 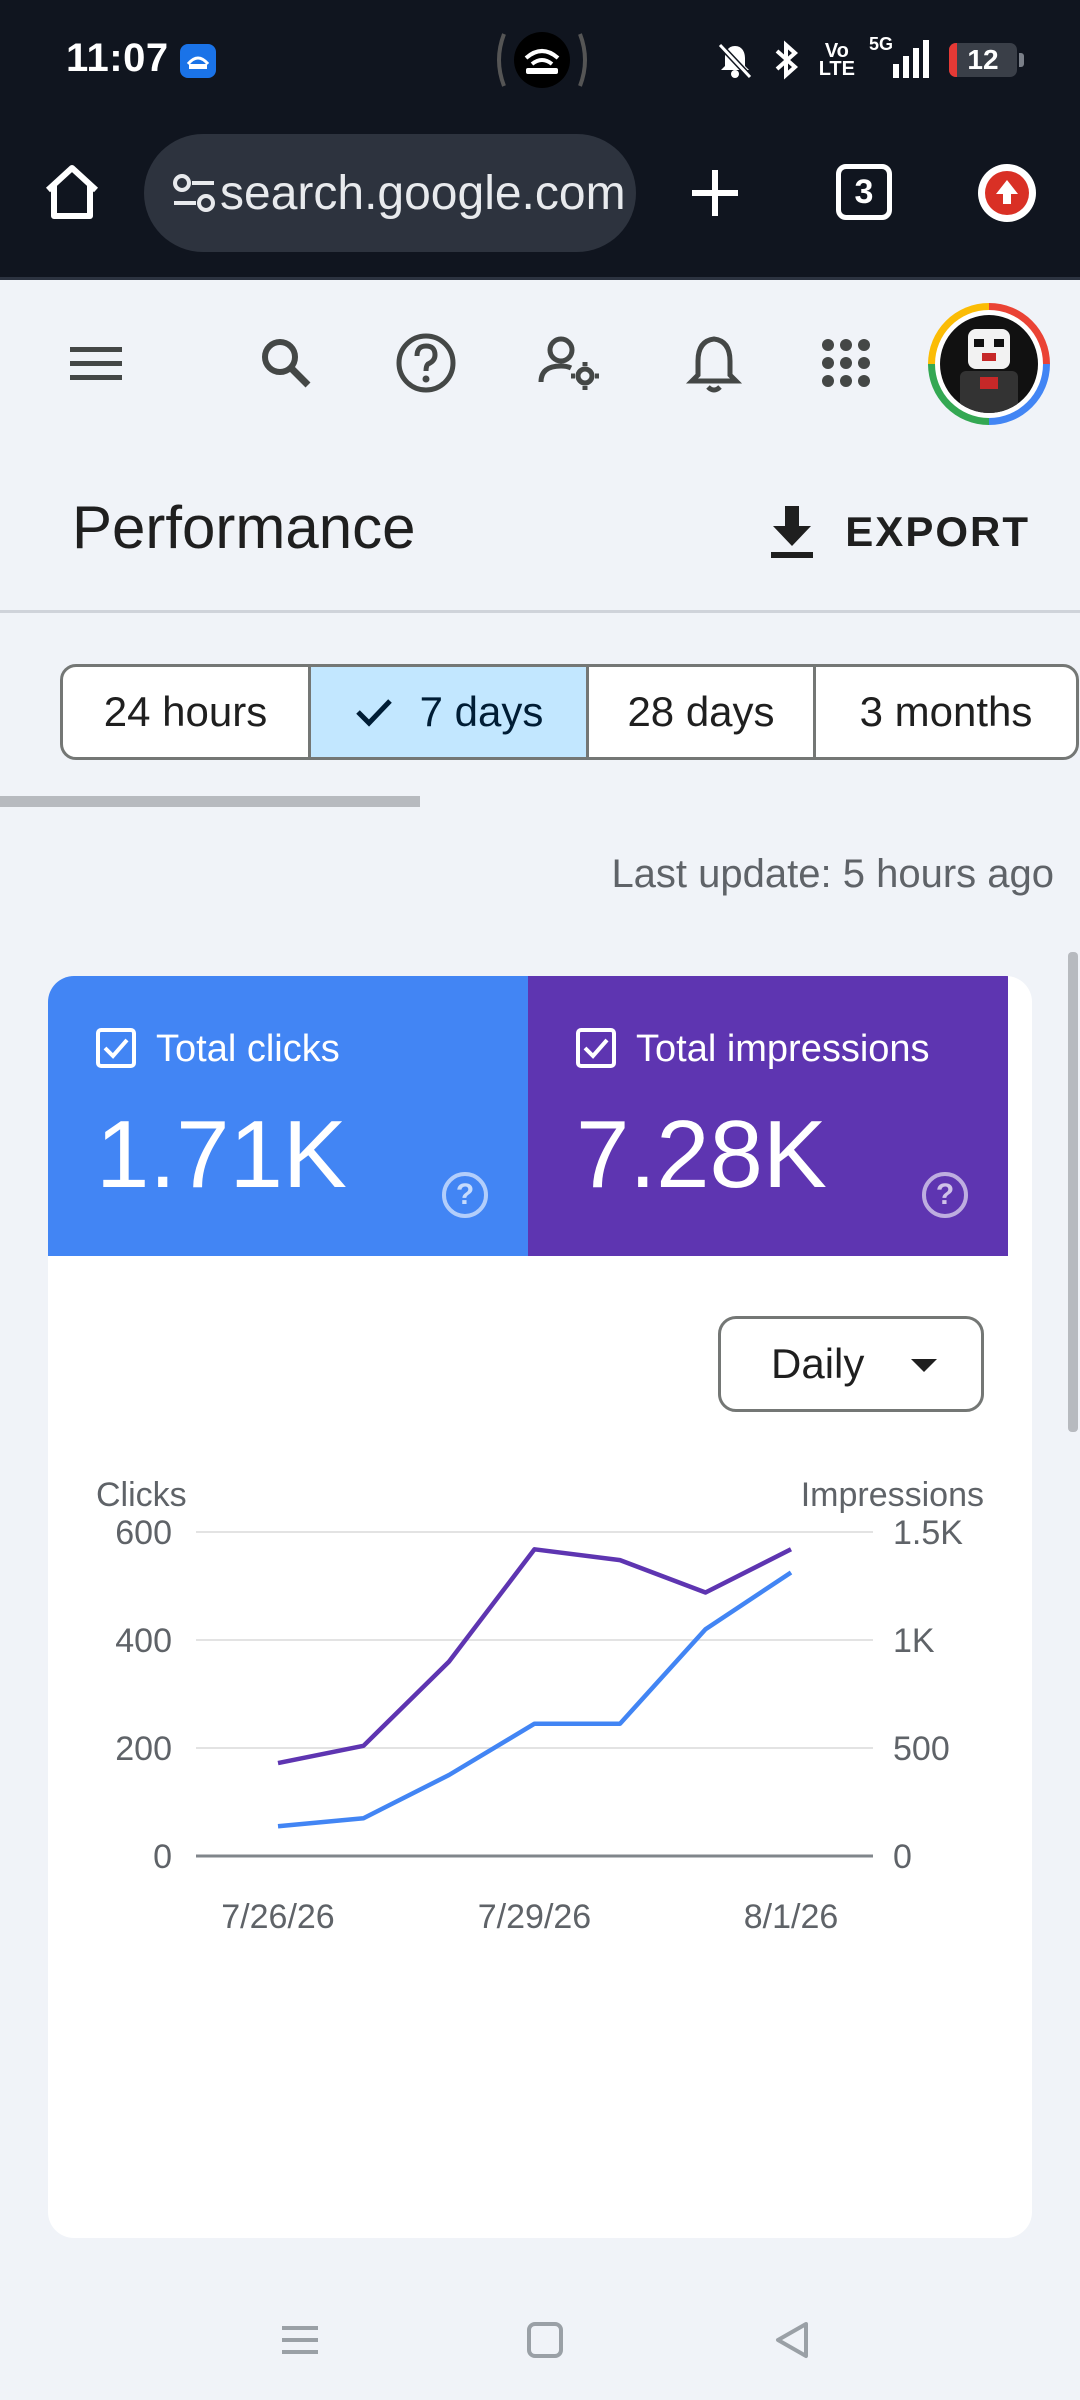 What do you see at coordinates (534, 1917) in the screenshot?
I see `x-tick-label: 7/29/26` at bounding box center [534, 1917].